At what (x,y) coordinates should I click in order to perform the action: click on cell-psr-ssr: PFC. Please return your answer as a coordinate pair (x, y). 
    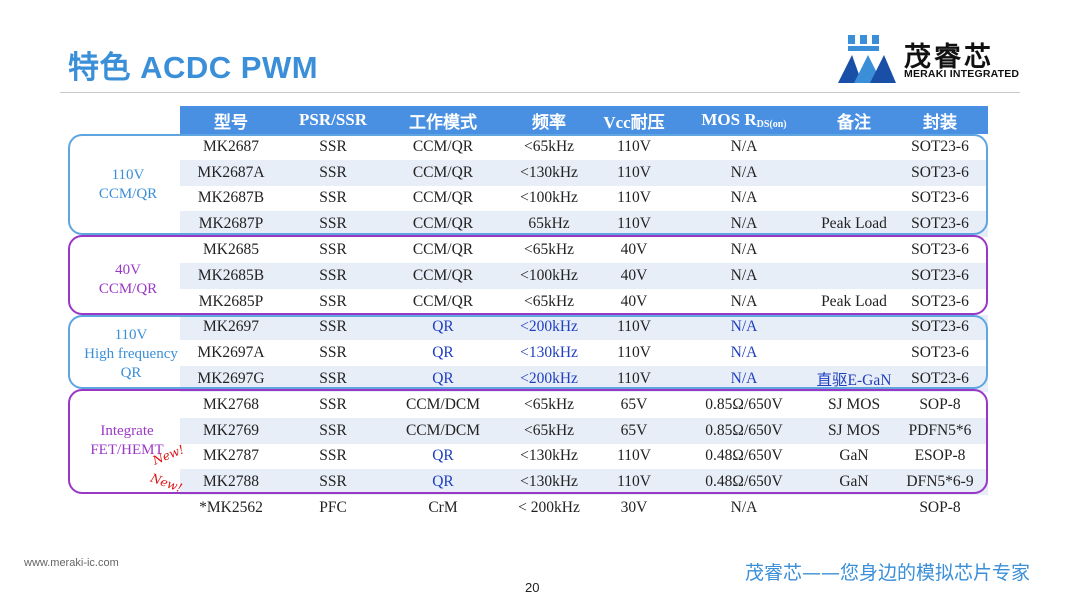
    Looking at the image, I should click on (333, 508).